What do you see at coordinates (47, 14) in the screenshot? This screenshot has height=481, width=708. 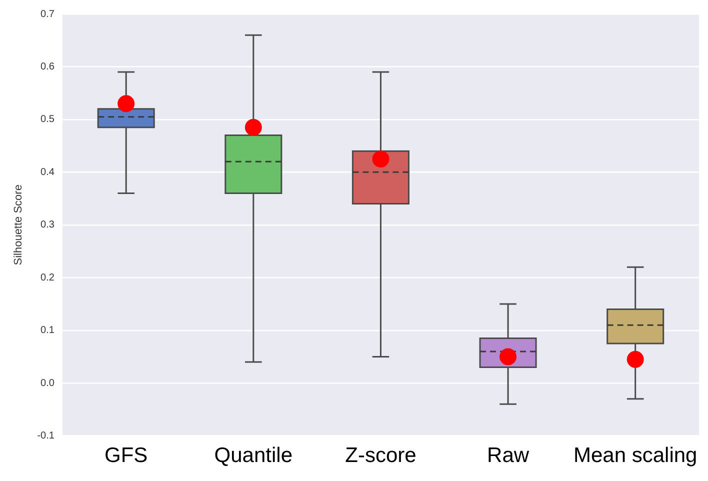 I see `y-tick-label: 0.7` at bounding box center [47, 14].